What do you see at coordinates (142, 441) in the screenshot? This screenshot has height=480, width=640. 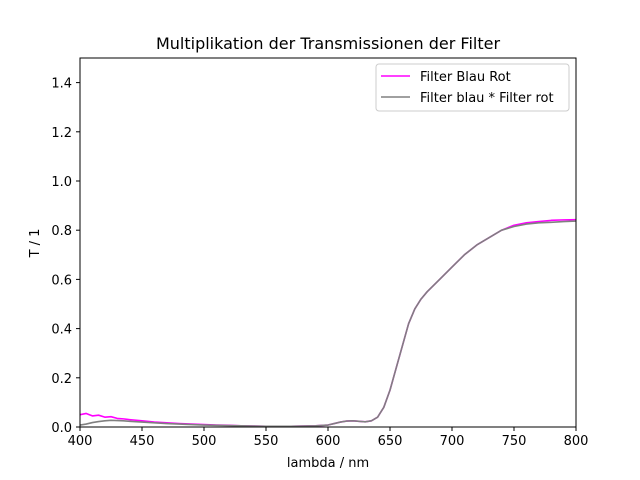 I see `x-tick-label: 450` at bounding box center [142, 441].